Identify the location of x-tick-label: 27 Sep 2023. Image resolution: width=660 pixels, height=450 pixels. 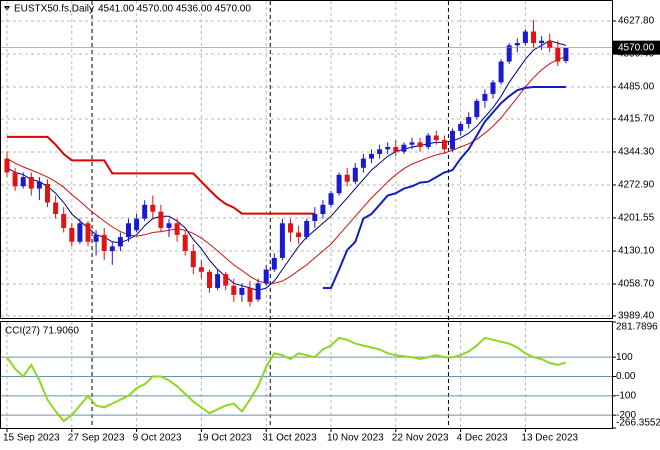
(96, 438).